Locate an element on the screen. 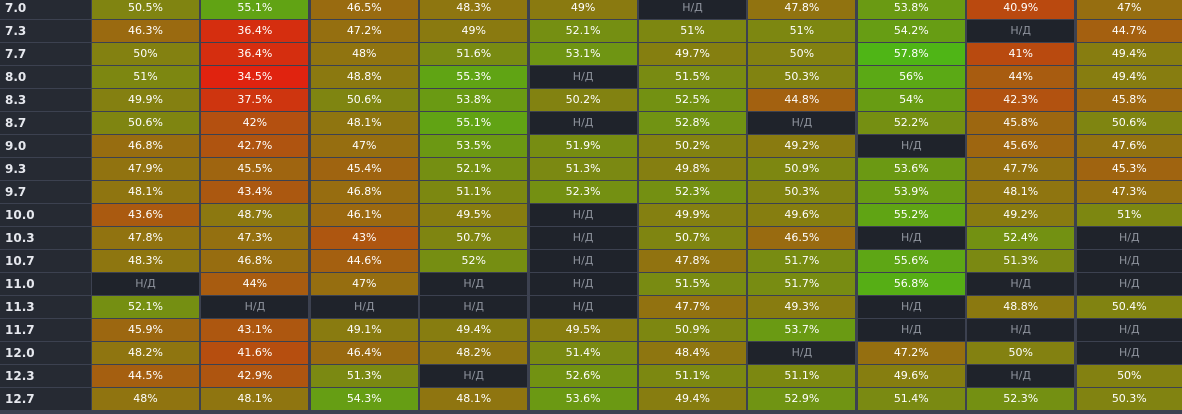  heatmap-cell: 51.7% is located at coordinates (802, 284).